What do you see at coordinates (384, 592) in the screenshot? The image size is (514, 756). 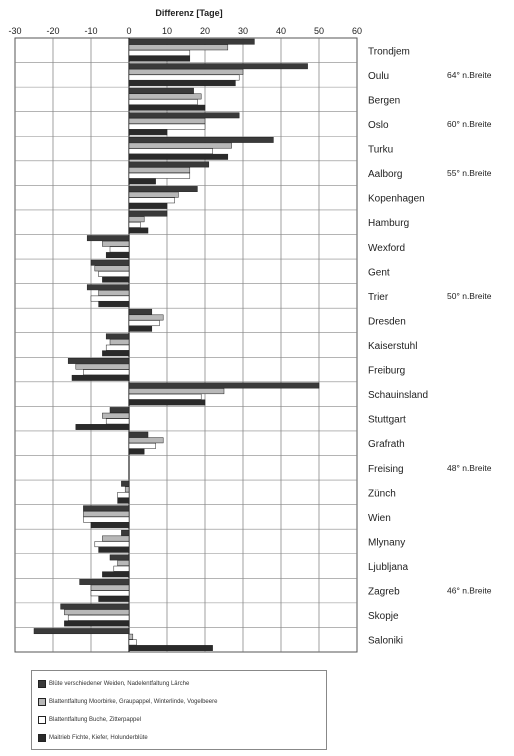 I see `category-label: Zagreb` at bounding box center [384, 592].